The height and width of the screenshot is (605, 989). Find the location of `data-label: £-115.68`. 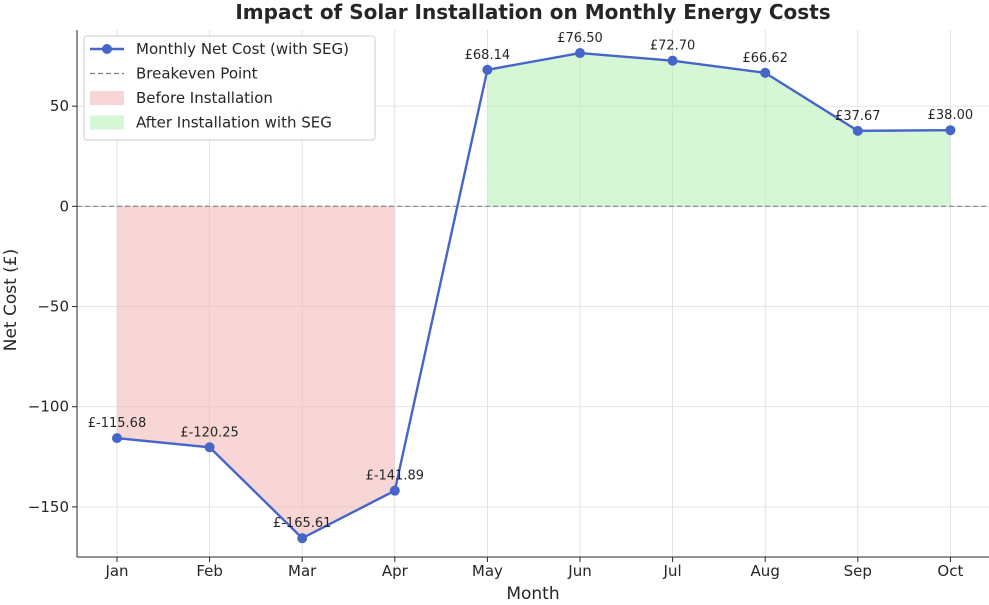

data-label: £-115.68 is located at coordinates (117, 423).